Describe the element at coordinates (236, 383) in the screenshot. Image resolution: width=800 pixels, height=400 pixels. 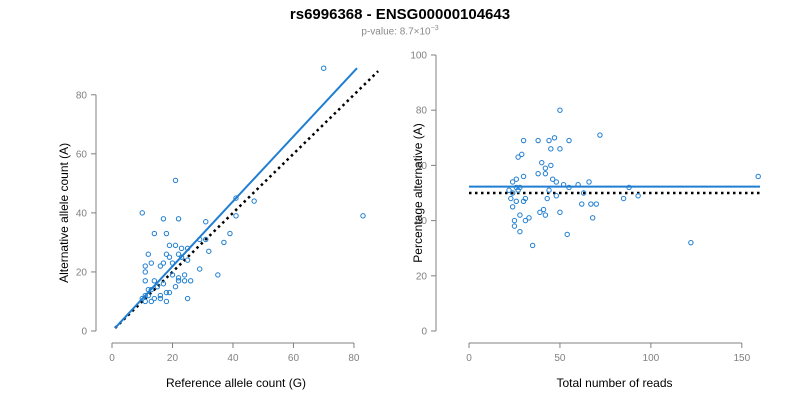
I see `left-x-axis-title: Reference allele count (G)` at that location.